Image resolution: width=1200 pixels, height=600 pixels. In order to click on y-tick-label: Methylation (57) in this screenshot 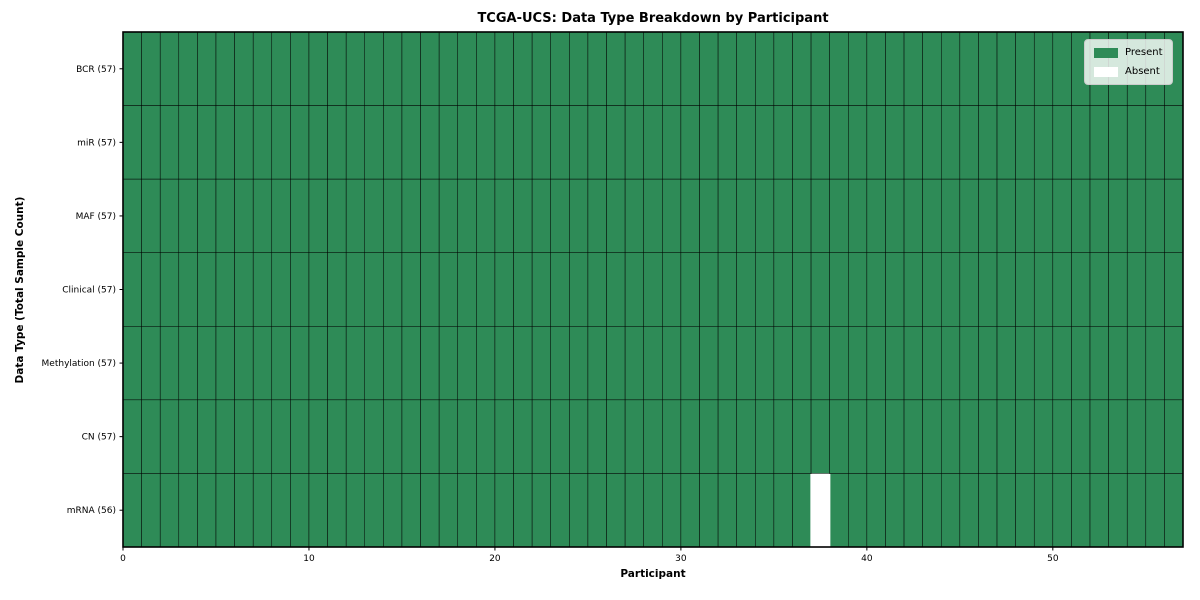, I will do `click(79, 364)`.